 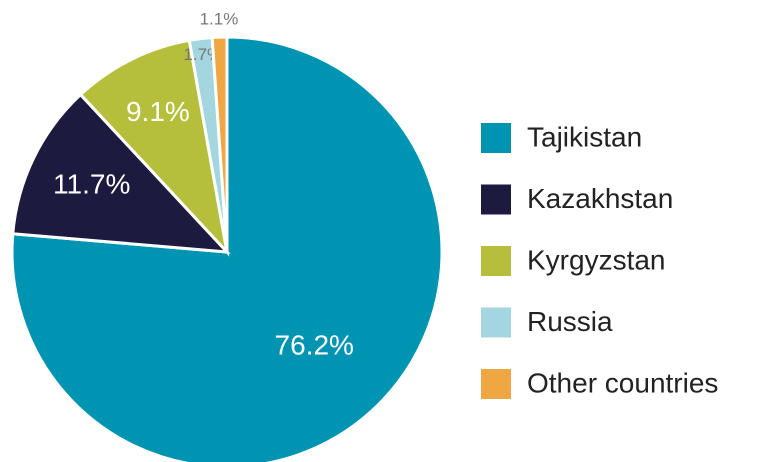 I want to click on data-label: 11.7%, so click(x=91, y=183).